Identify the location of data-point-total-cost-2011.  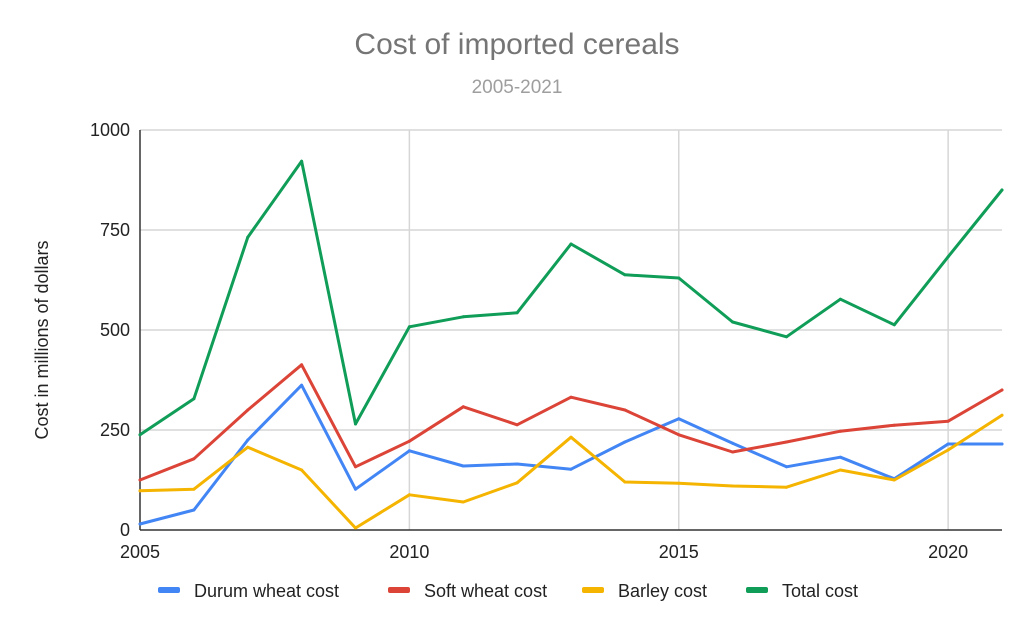
(463, 317).